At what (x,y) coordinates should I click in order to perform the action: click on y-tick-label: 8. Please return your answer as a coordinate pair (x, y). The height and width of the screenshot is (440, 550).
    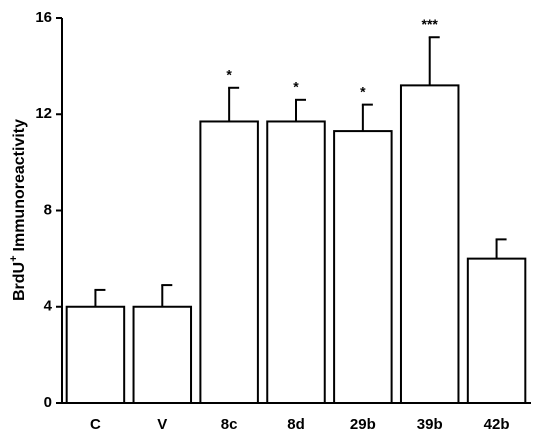
    Looking at the image, I should click on (48, 209).